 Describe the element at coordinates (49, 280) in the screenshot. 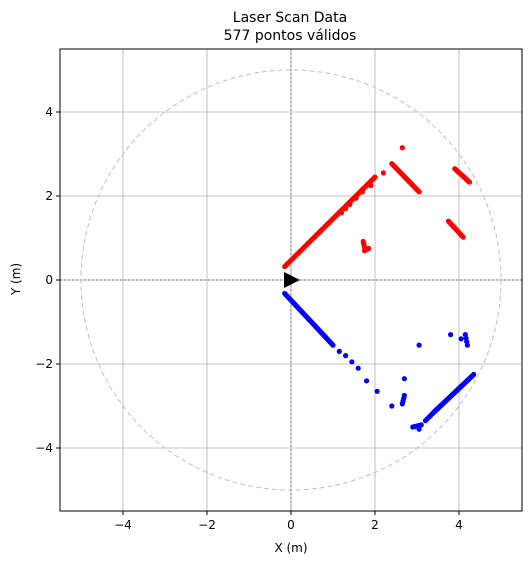

I see `y-tick-label: 0` at that location.